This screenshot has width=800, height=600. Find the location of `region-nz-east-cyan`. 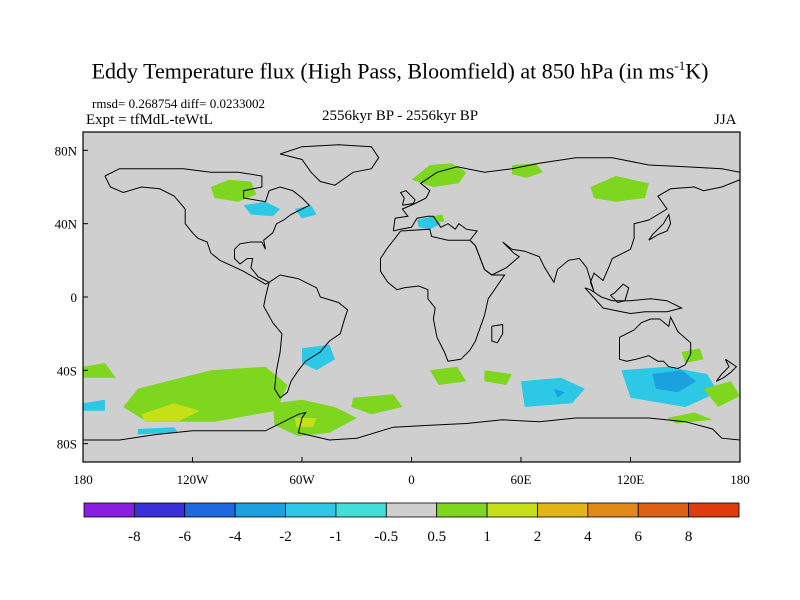

region-nz-east-cyan is located at coordinates (94, 405).